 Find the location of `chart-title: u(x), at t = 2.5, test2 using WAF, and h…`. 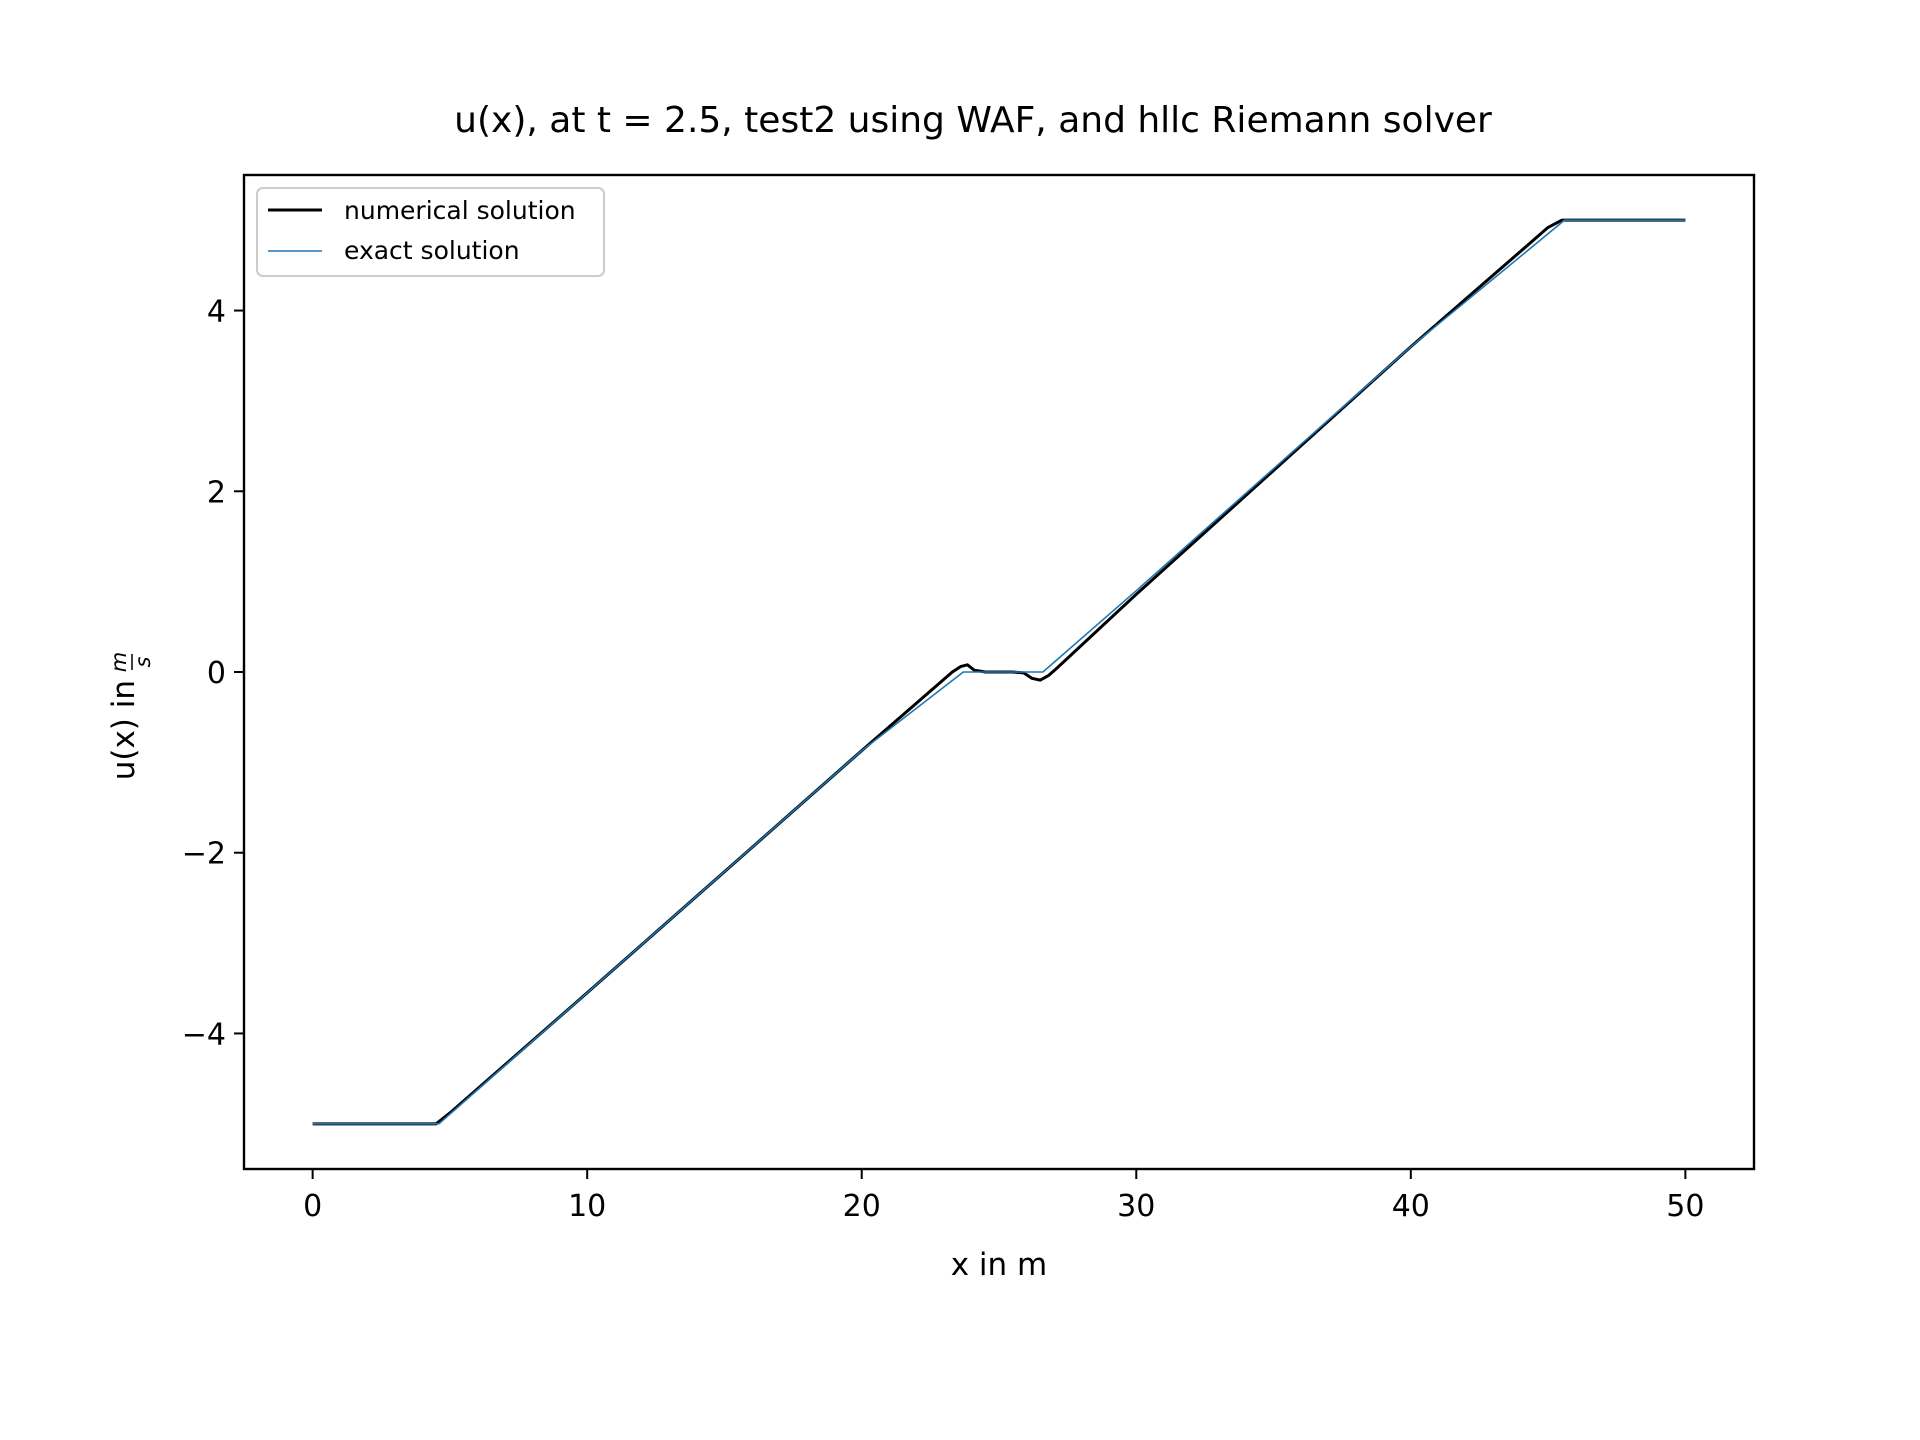

chart-title: u(x), at t = 2.5, test2 using WAF, and h… is located at coordinates (973, 120).